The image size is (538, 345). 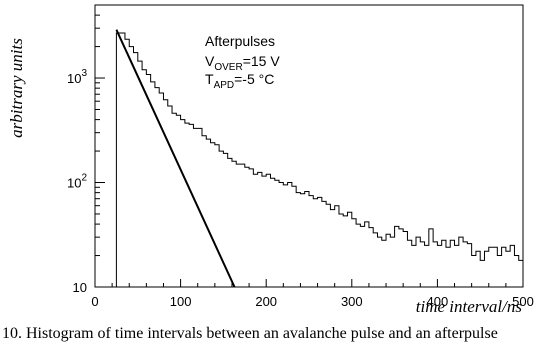 I want to click on annotation-title: Afterpulses, so click(x=240, y=41).